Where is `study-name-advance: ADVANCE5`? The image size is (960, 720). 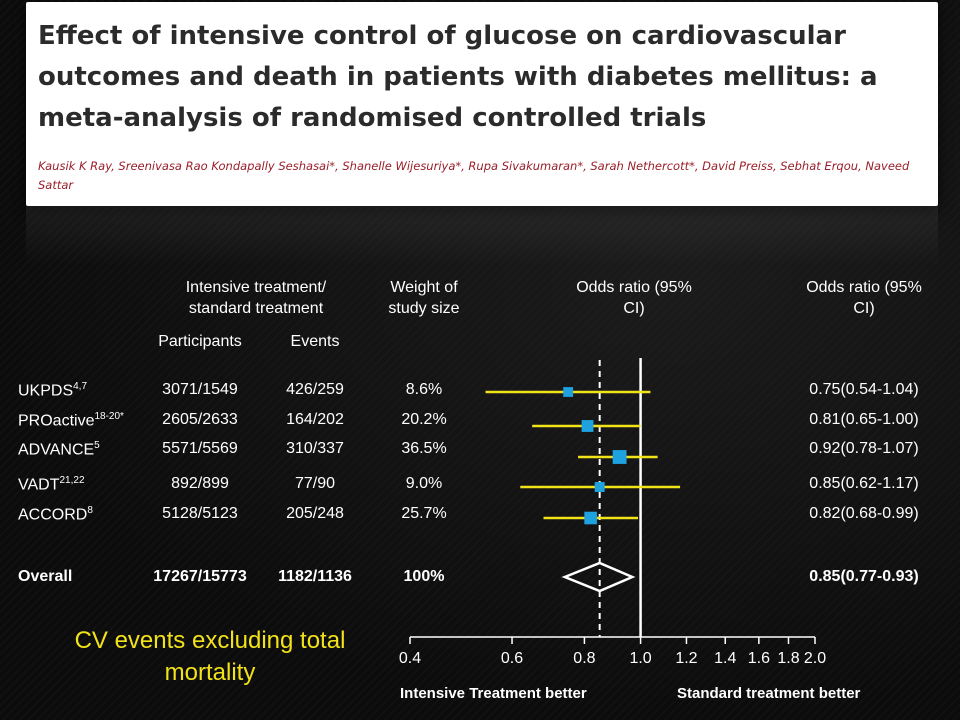
study-name-advance: ADVANCE5 is located at coordinates (59, 449).